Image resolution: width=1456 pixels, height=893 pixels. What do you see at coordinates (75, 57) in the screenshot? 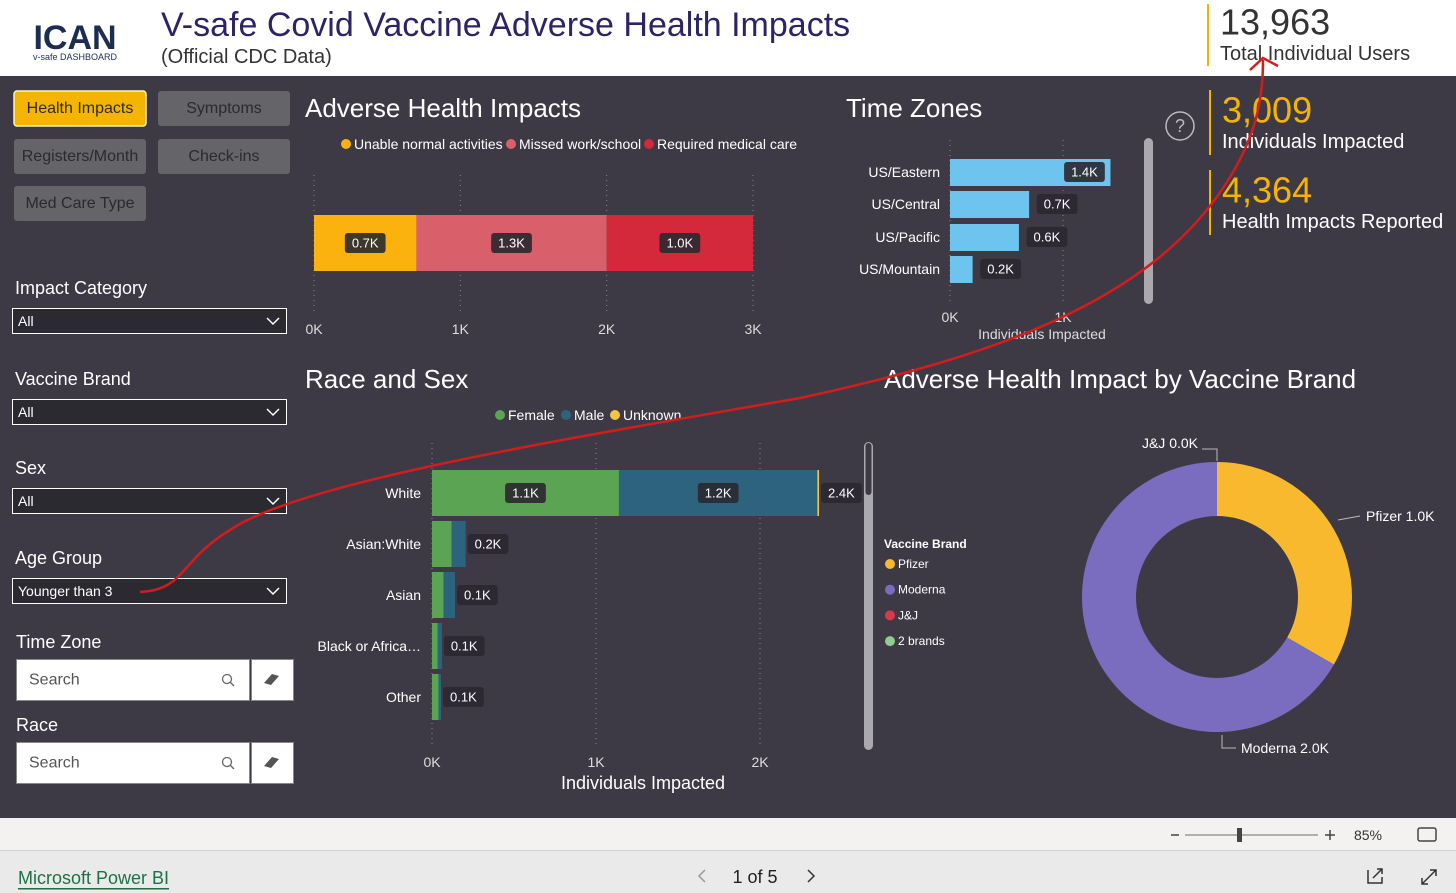
I see `logo-sub: v-safe DASHBOARD` at bounding box center [75, 57].